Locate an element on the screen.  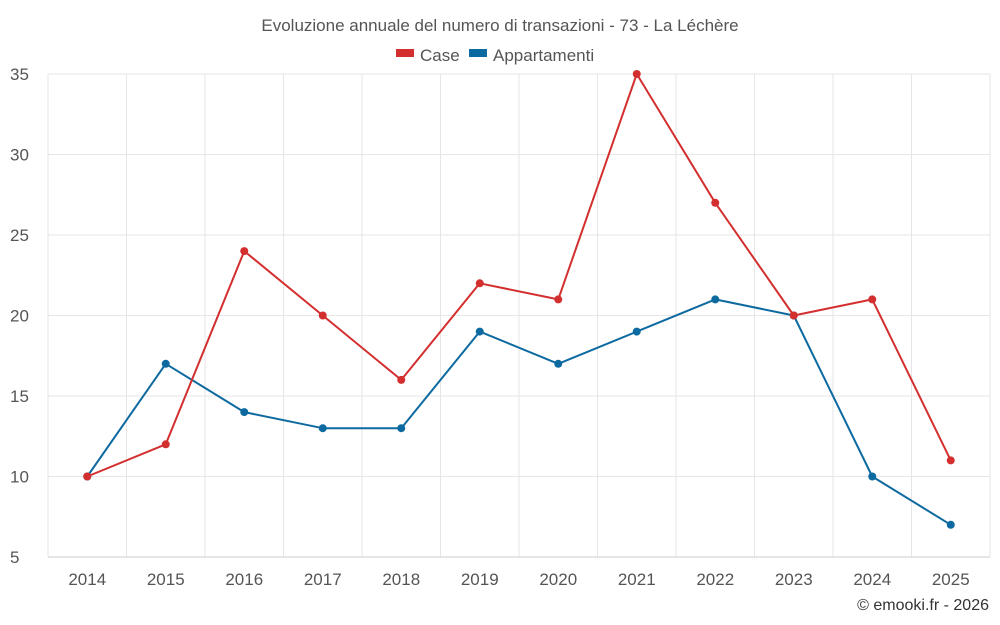
legend-swatch-appartamenti is located at coordinates (478, 53).